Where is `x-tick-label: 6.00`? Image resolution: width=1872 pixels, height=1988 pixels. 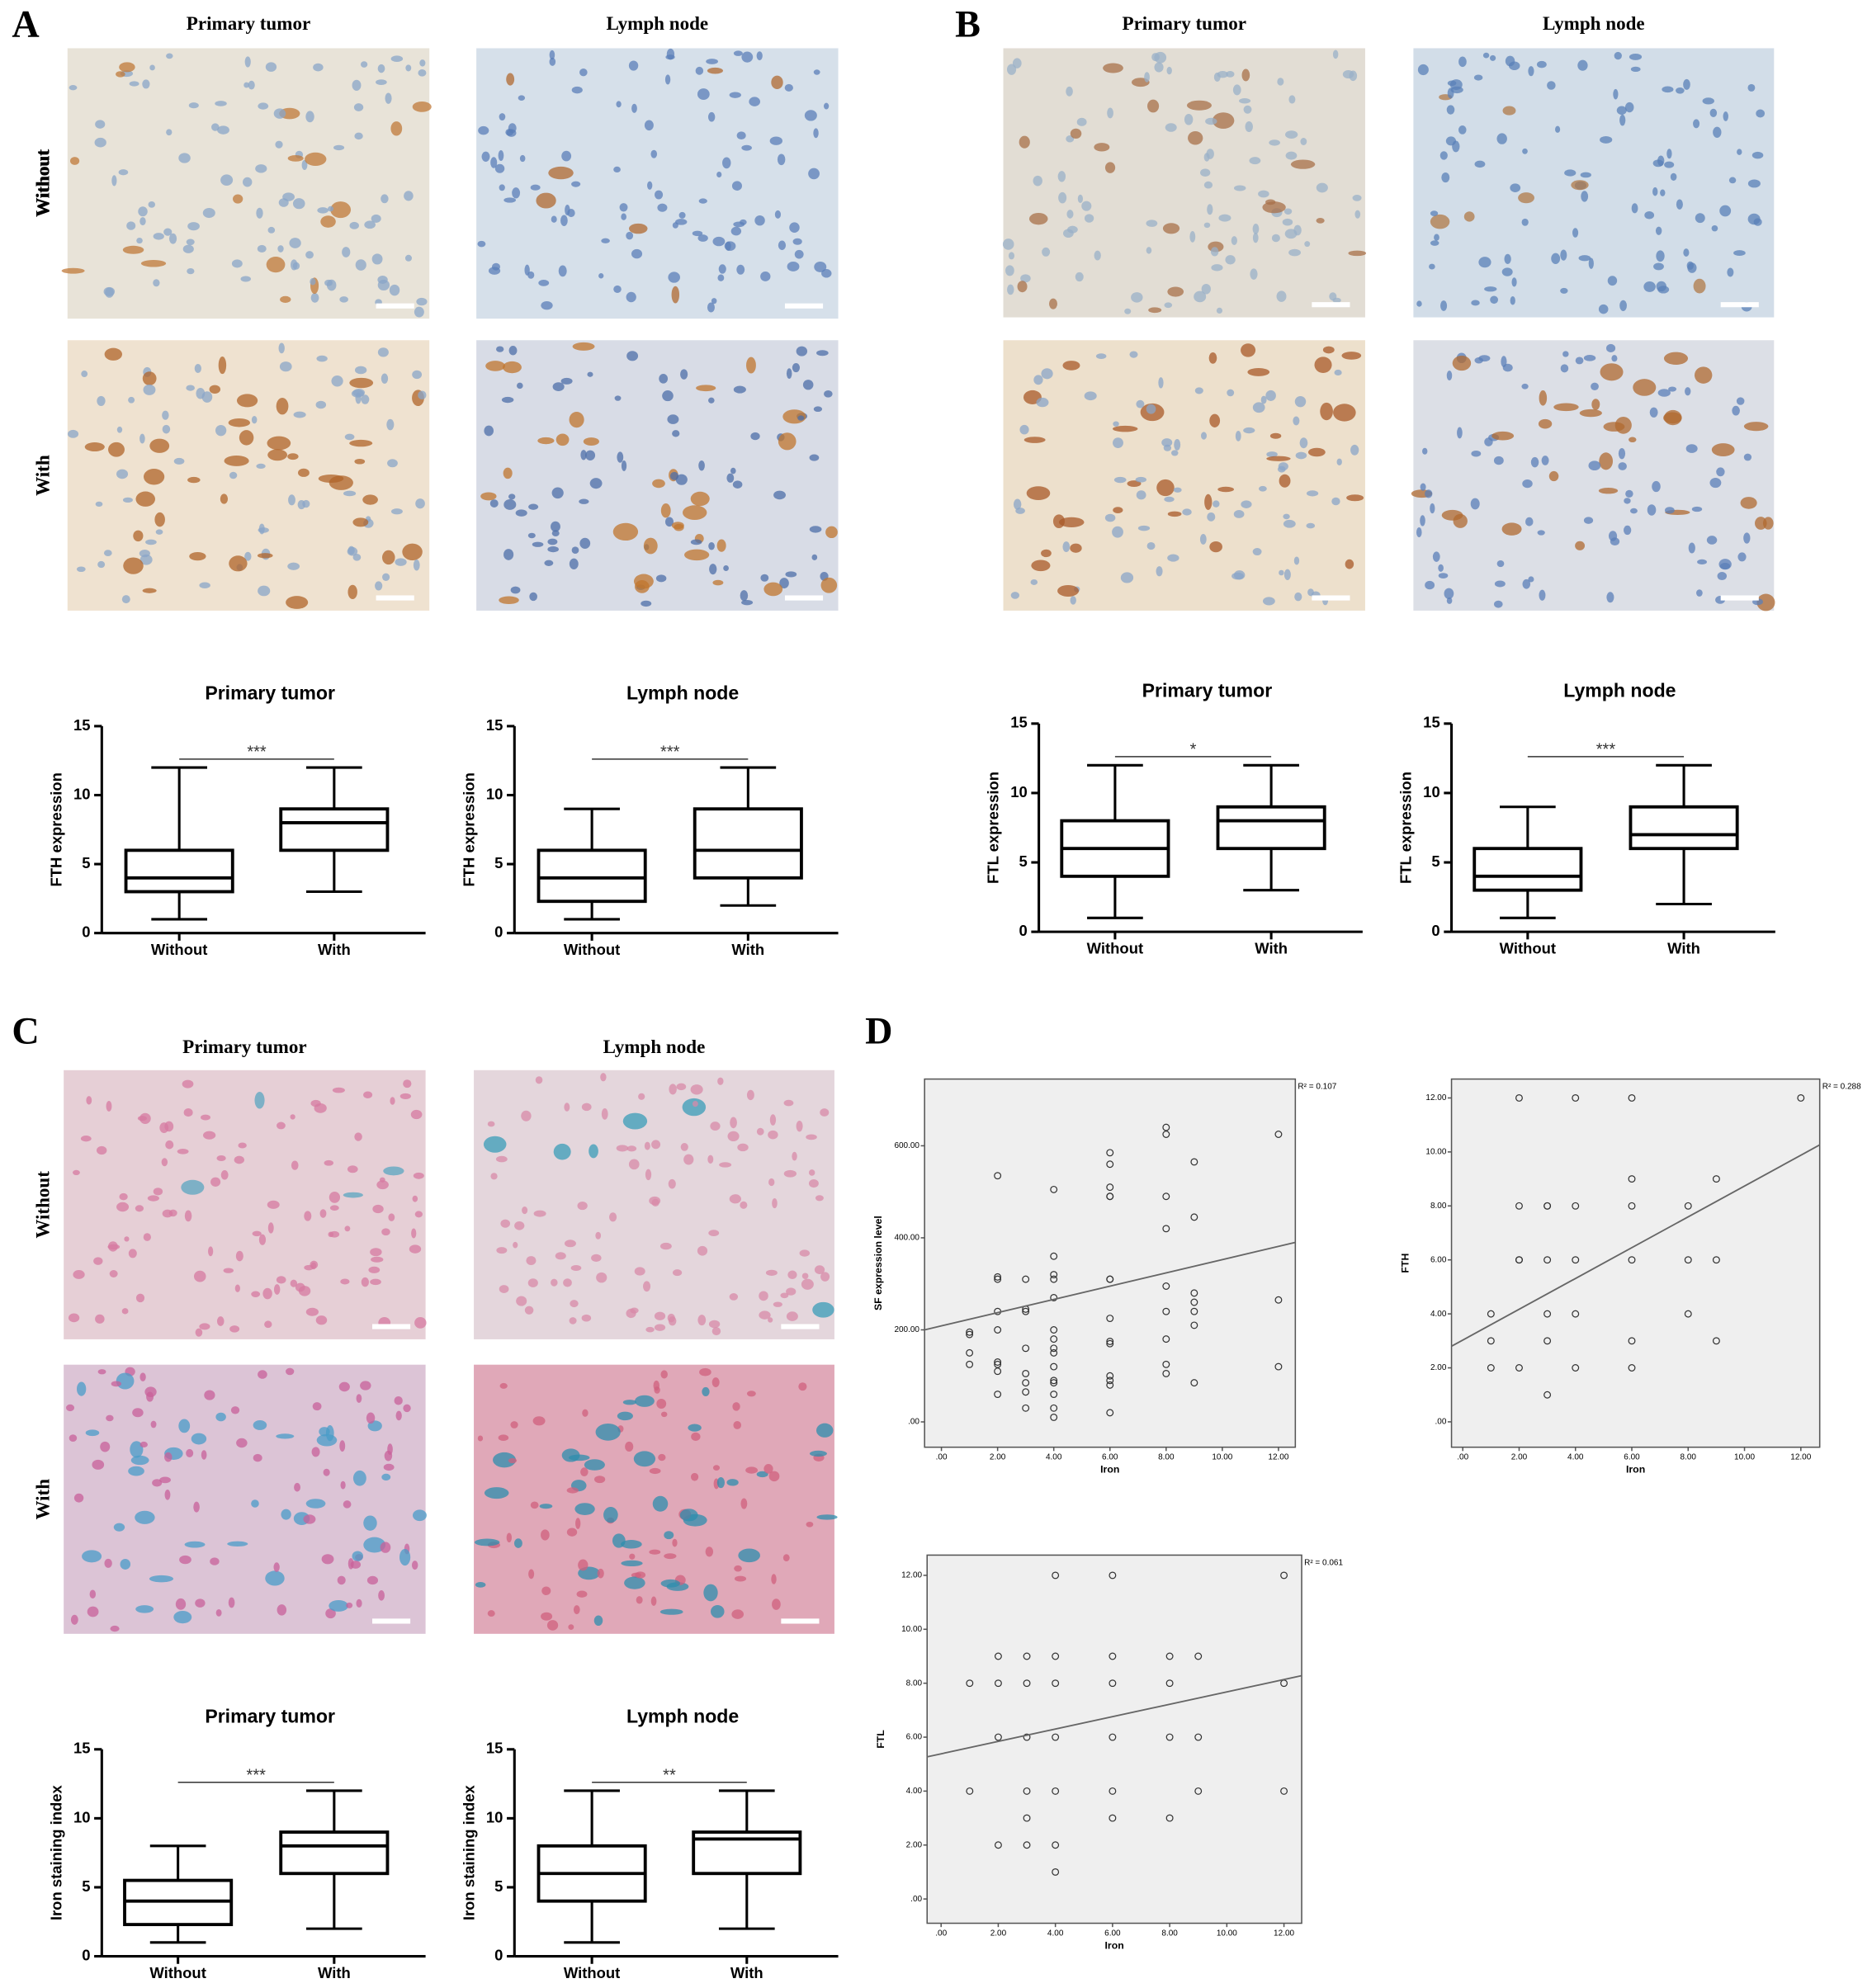 x-tick-label: 6.00 is located at coordinates (1112, 1934).